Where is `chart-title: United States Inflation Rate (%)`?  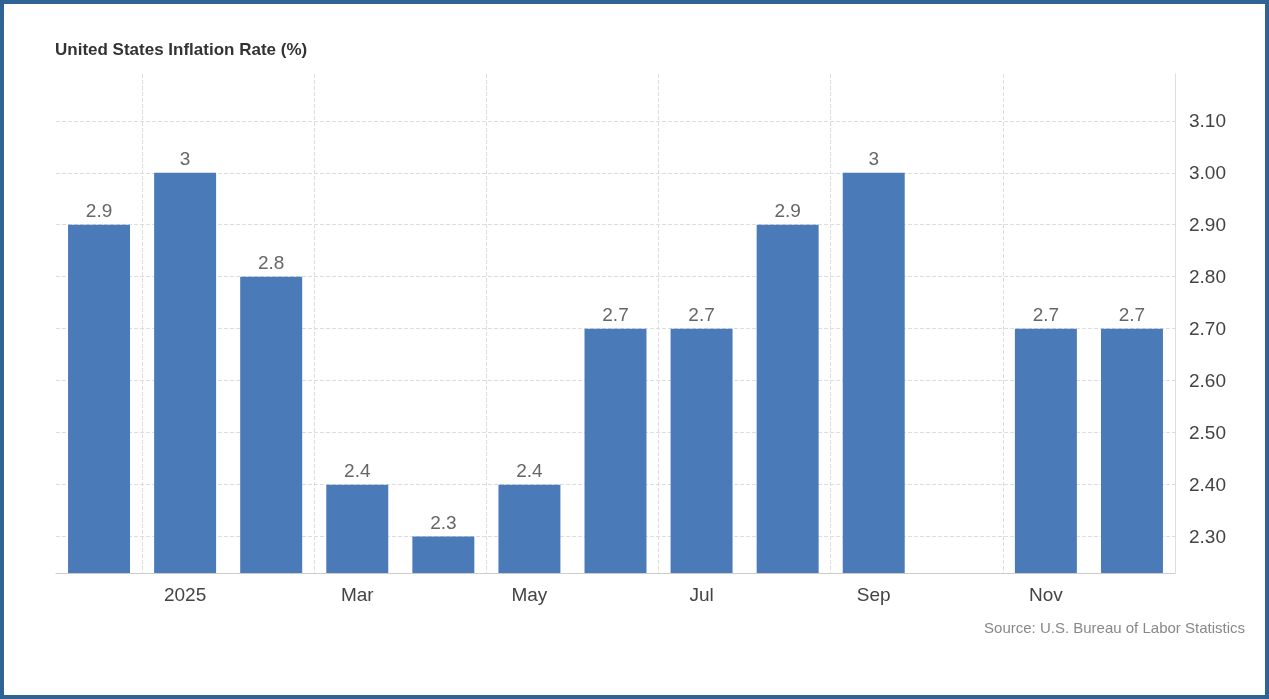 chart-title: United States Inflation Rate (%) is located at coordinates (181, 49).